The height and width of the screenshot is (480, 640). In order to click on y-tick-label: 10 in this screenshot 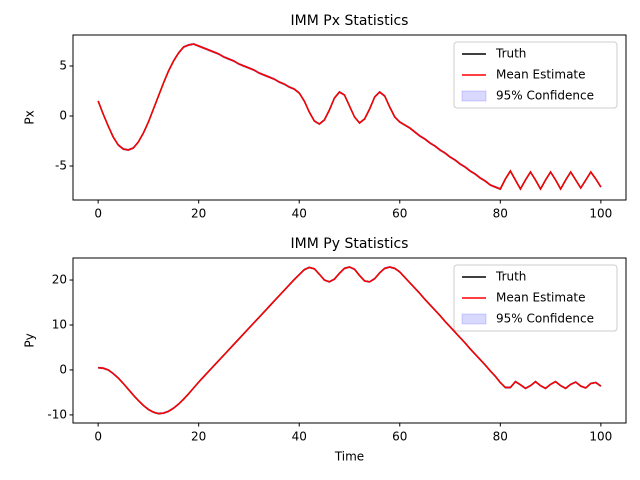, I will do `click(59, 324)`.